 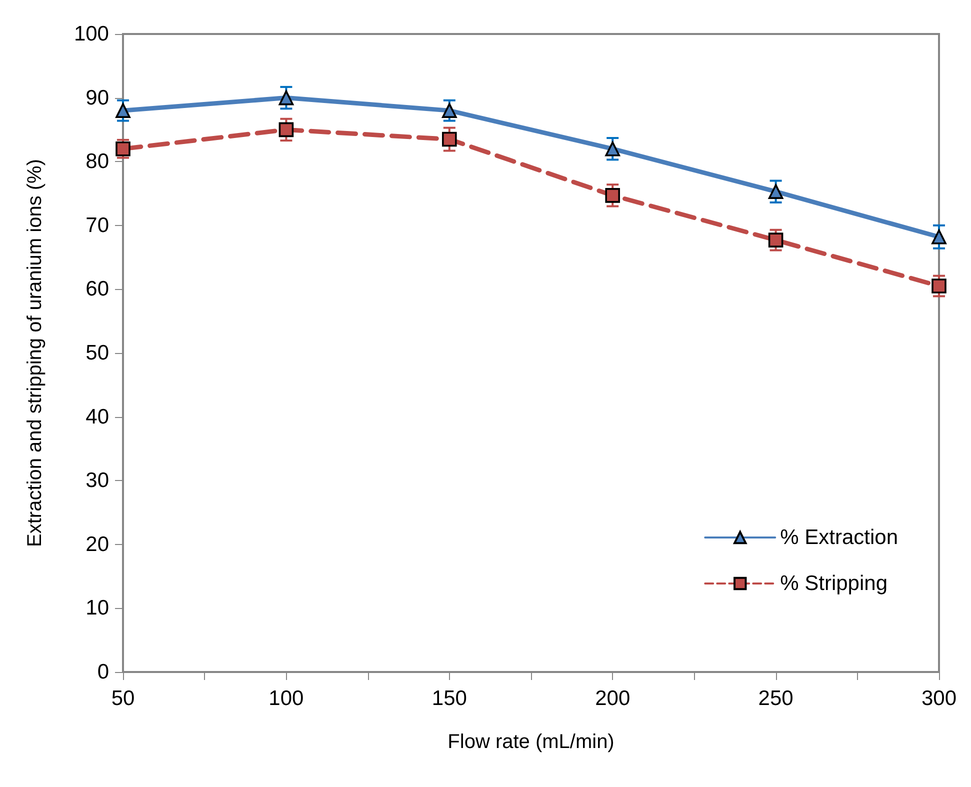 I want to click on y-tick-label: 10, so click(x=97, y=608).